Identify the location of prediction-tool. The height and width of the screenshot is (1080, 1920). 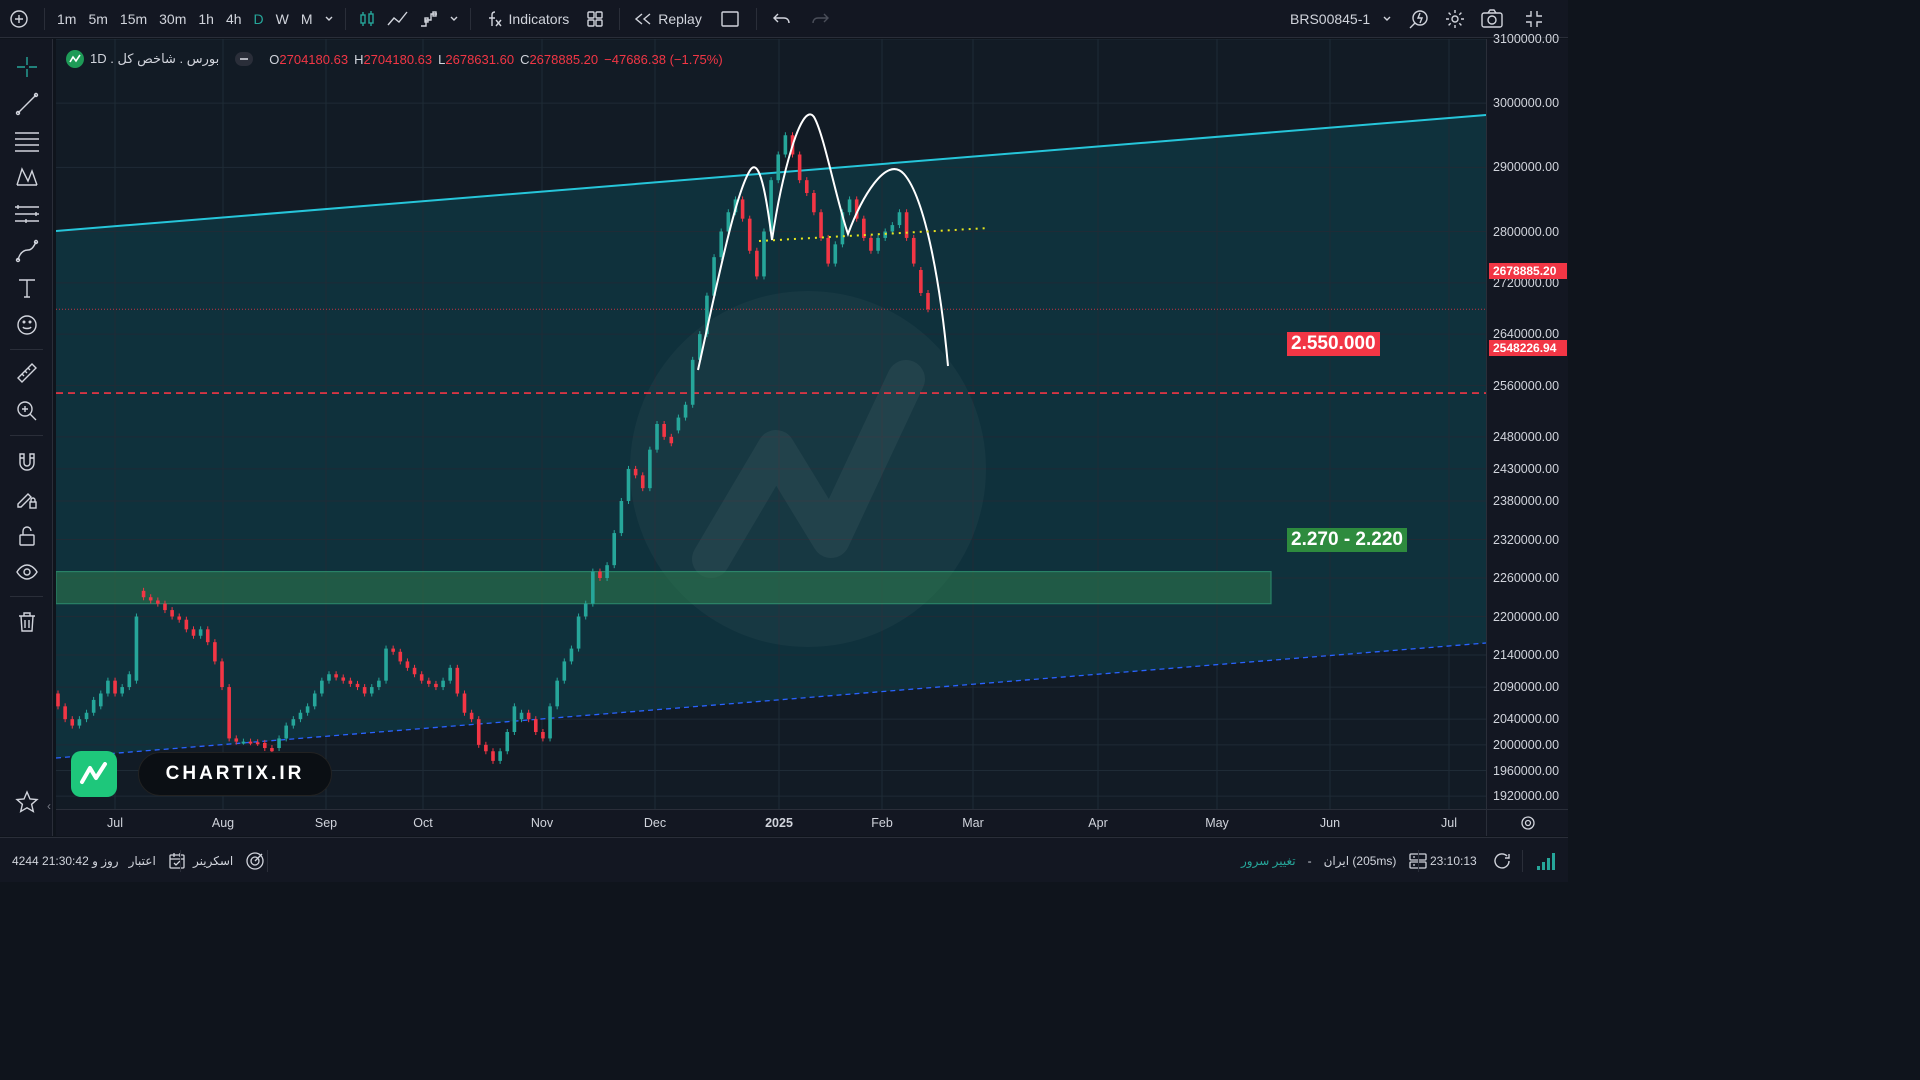
(27, 214).